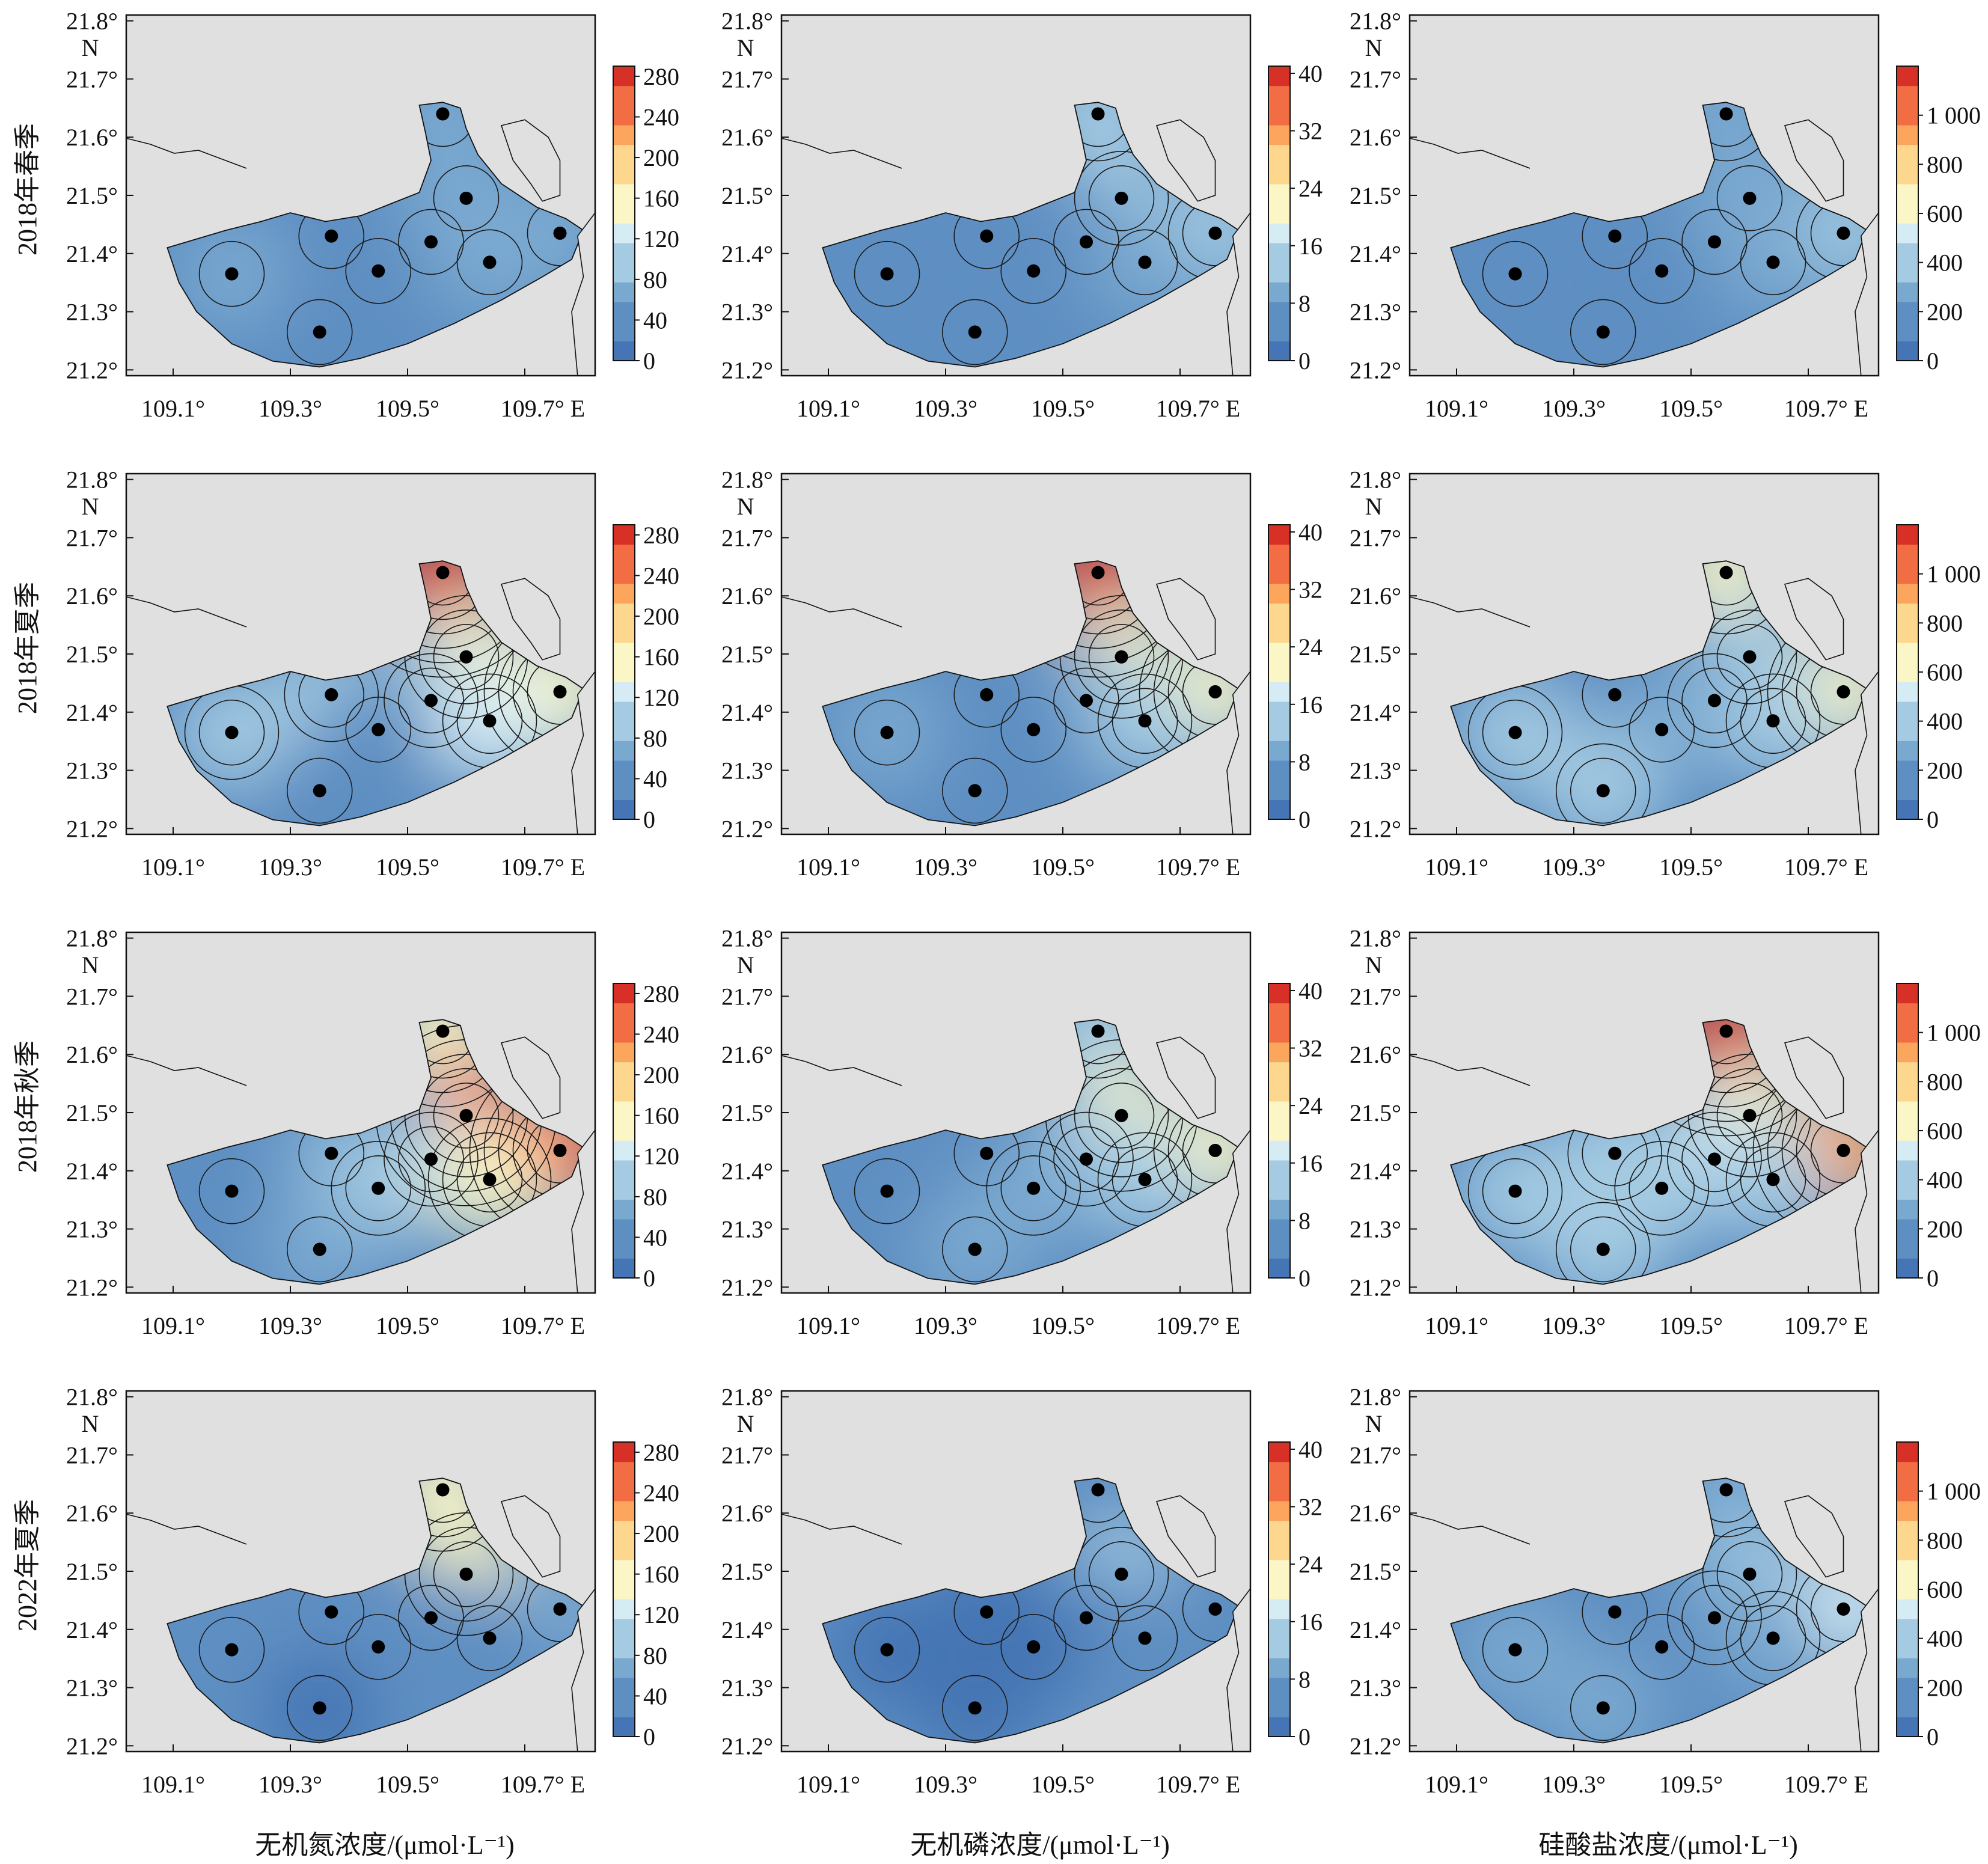  What do you see at coordinates (92, 828) in the screenshot?
I see `lat-tick-label: 21.2°` at bounding box center [92, 828].